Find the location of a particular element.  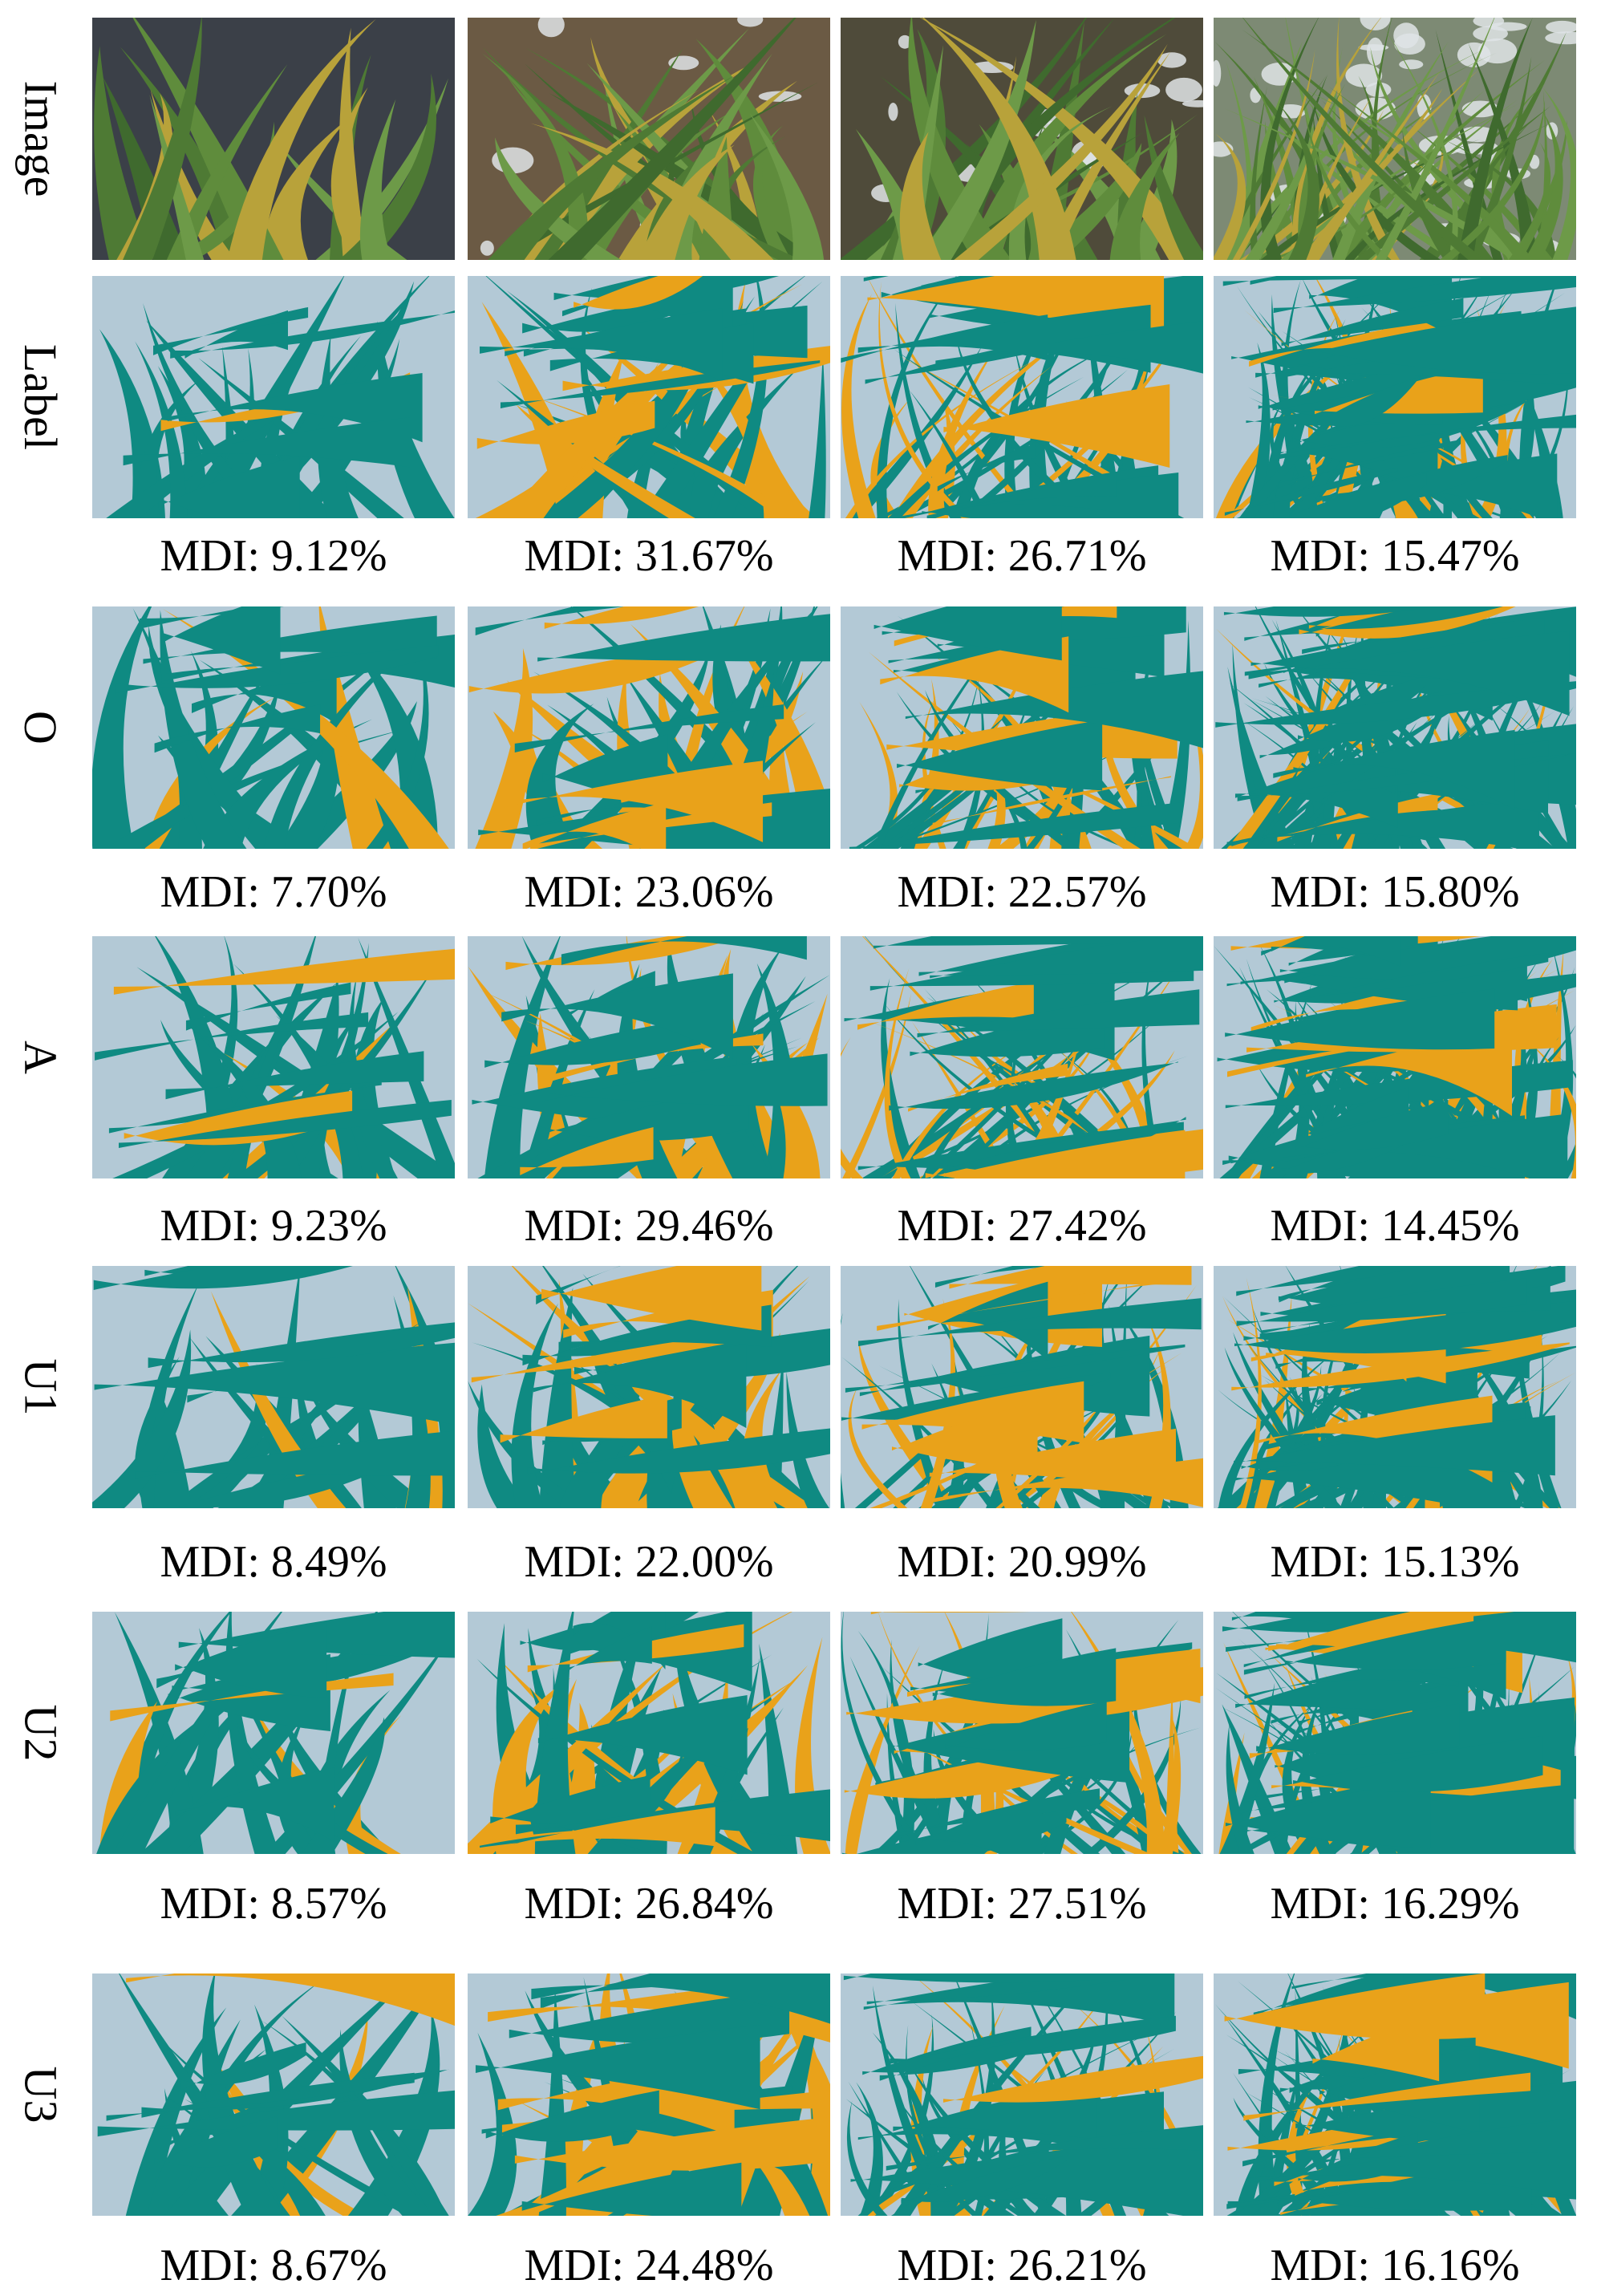

mdi-caption: MDI: 22.00% is located at coordinates (649, 1562).